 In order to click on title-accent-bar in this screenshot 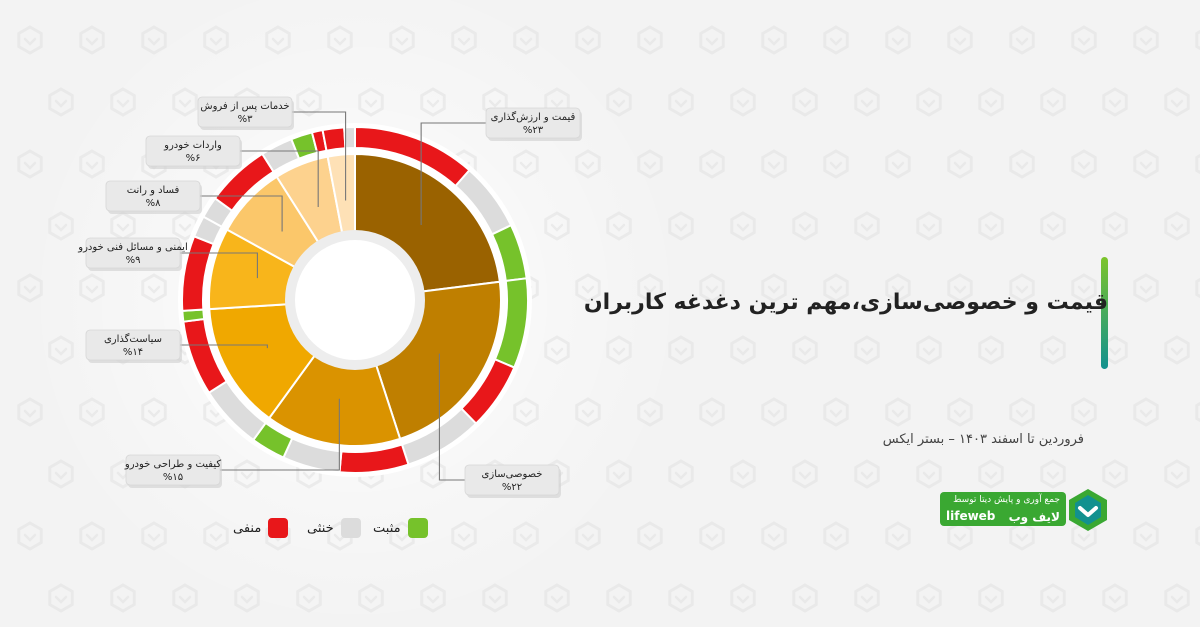, I will do `click(1104, 313)`.